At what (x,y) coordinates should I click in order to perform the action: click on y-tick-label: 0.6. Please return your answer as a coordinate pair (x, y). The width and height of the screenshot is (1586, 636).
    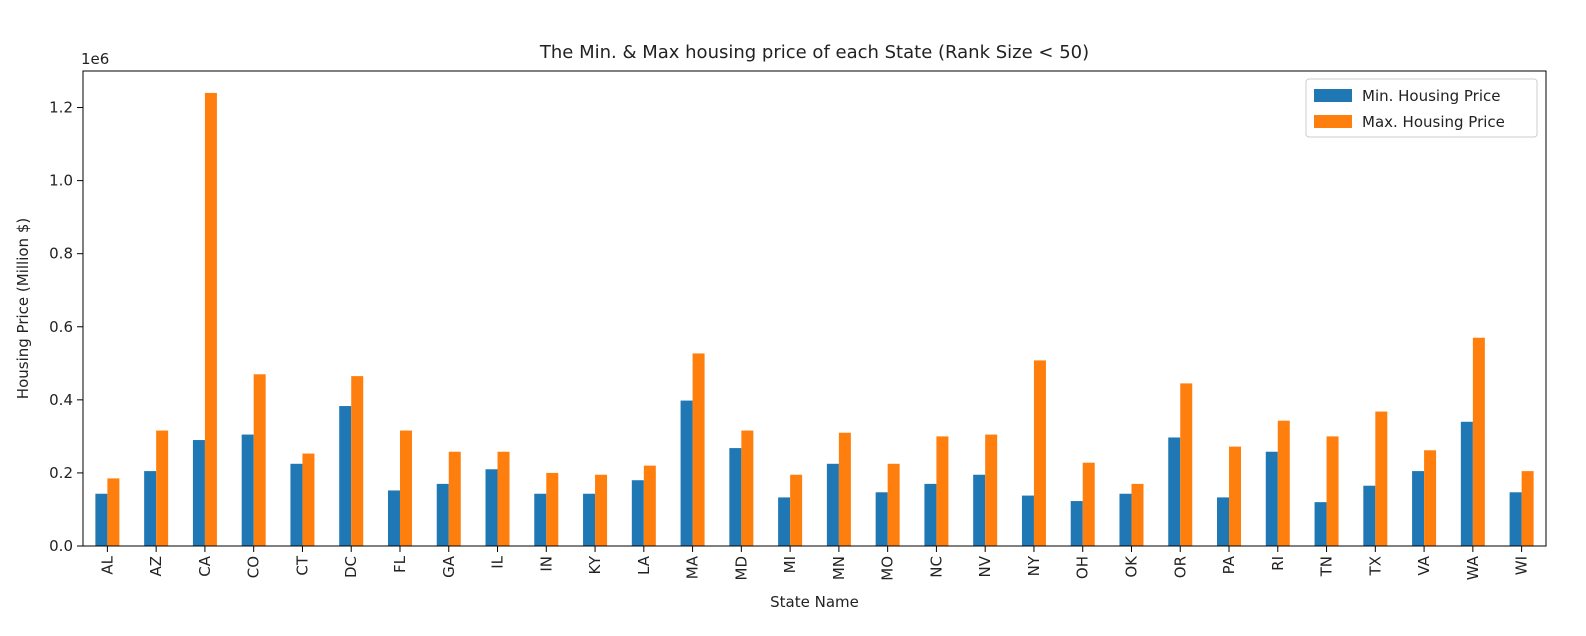
    Looking at the image, I should click on (61, 327).